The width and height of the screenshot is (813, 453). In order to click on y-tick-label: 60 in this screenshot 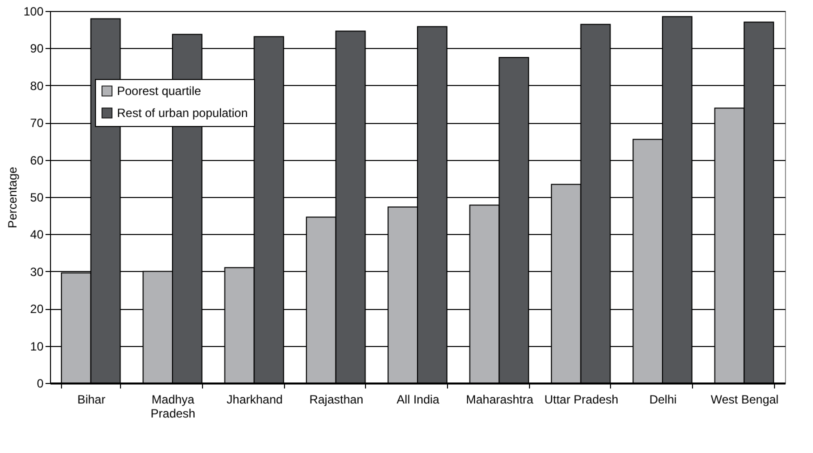, I will do `click(37, 160)`.